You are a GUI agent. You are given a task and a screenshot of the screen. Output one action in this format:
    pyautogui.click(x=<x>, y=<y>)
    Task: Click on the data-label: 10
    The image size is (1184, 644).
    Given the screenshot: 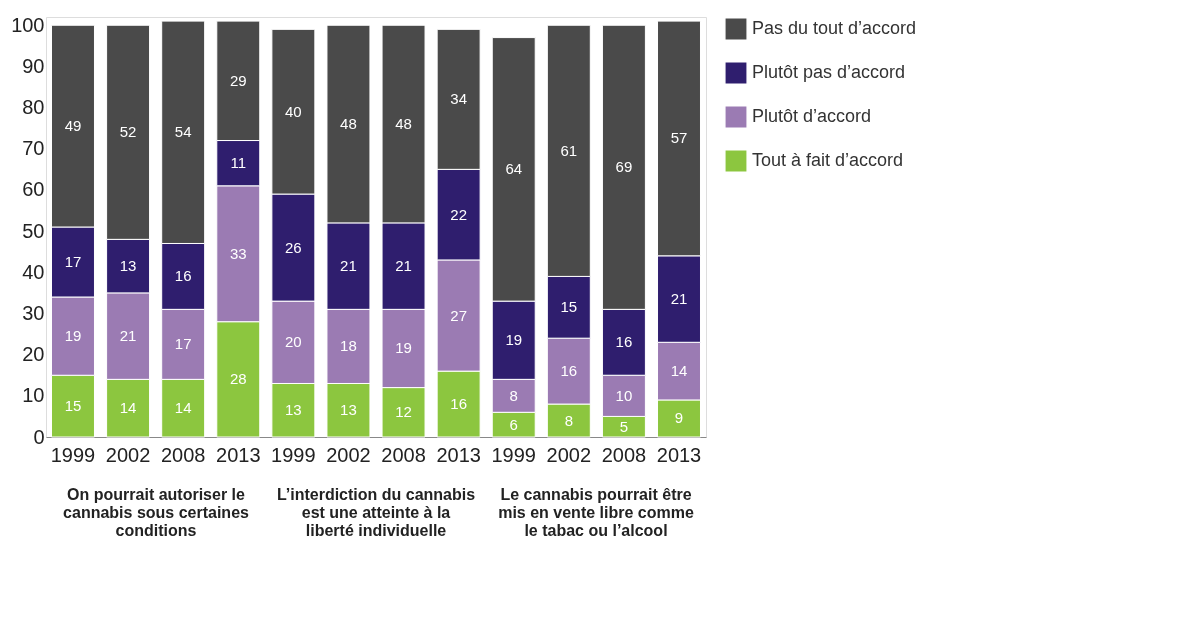 What is the action you would take?
    pyautogui.click(x=624, y=395)
    